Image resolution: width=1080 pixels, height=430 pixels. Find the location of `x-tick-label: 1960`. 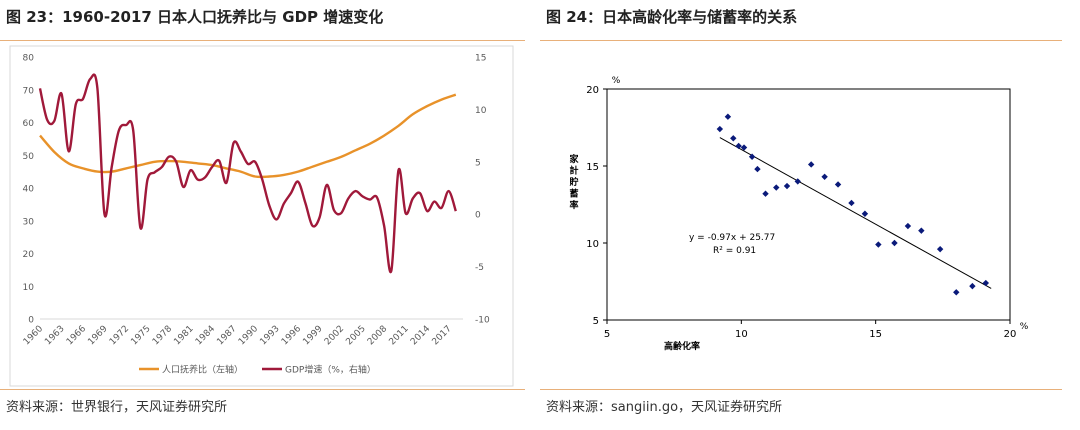

x-tick-label: 1960 is located at coordinates (33, 335).